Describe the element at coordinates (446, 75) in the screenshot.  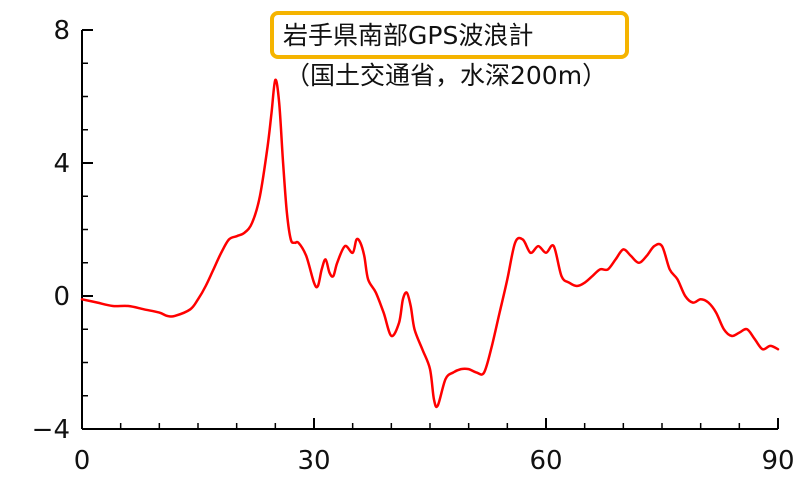
I see `chart-subtitle: （国土交通省，水深200m）` at that location.